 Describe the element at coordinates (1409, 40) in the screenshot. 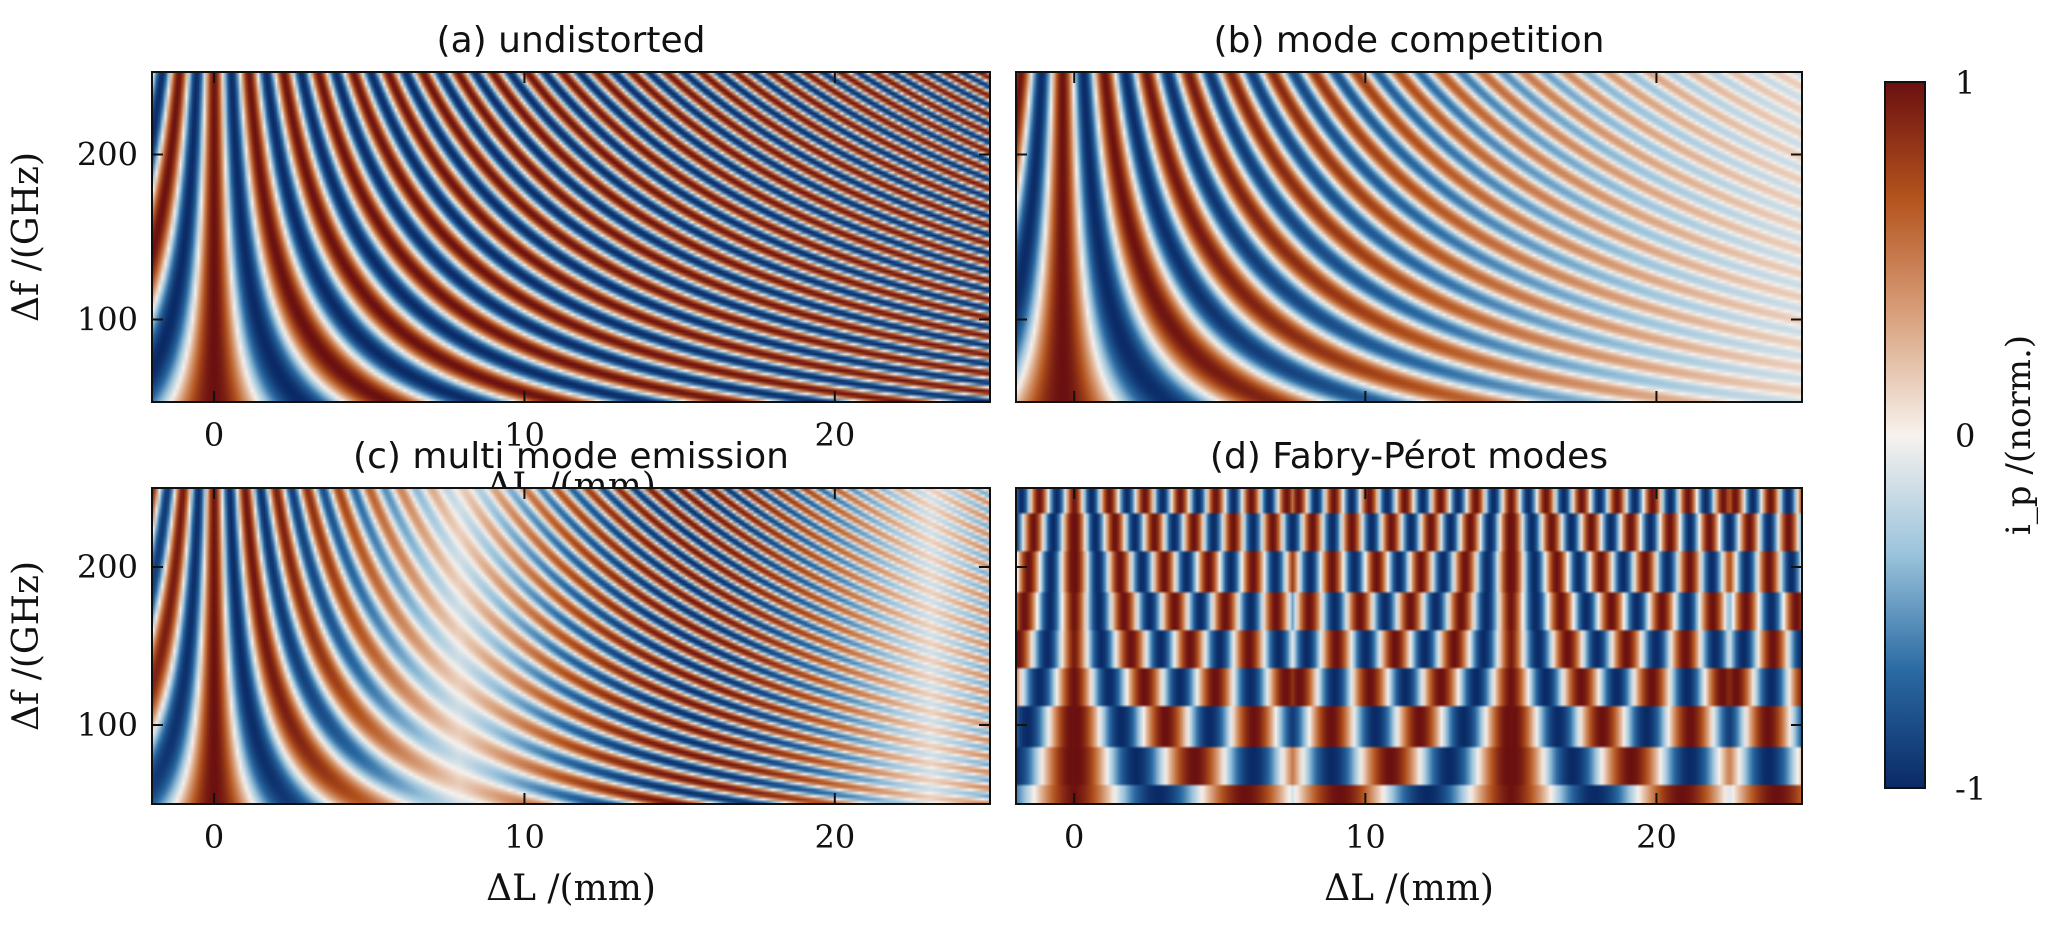

I see `panel-title: (b) mode competition` at that location.